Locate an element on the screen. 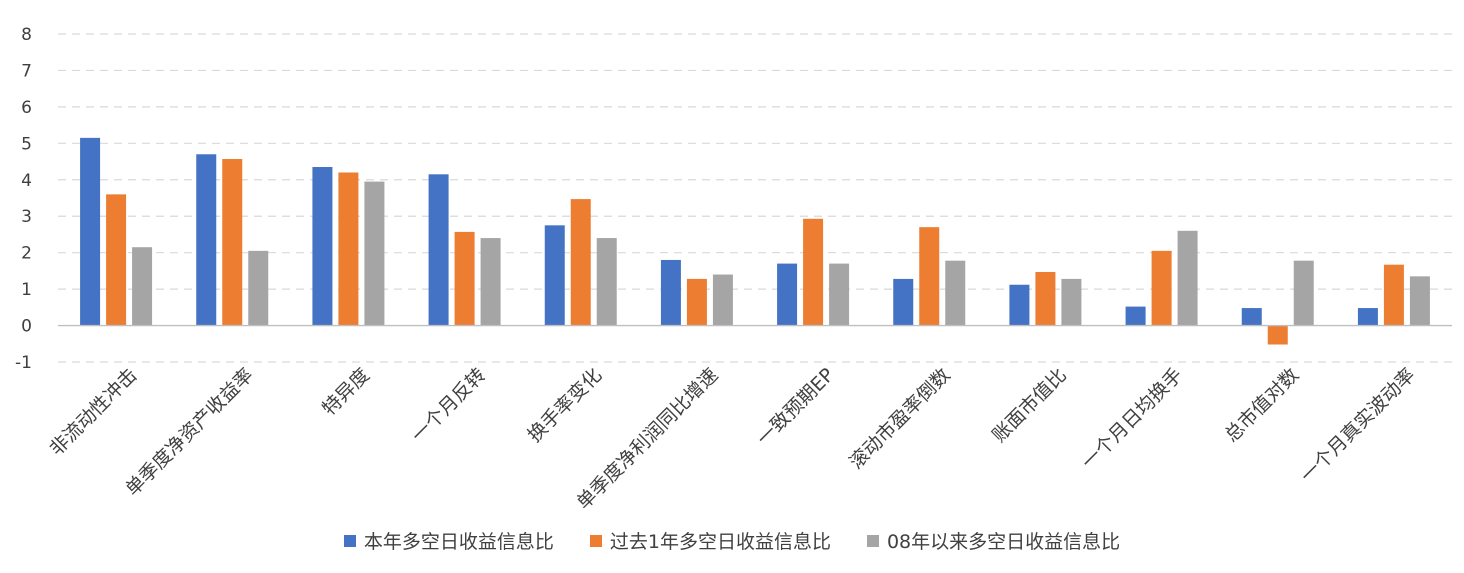 The height and width of the screenshot is (573, 1464). legend-item: 过去1年多空日收益信息比 is located at coordinates (710, 540).